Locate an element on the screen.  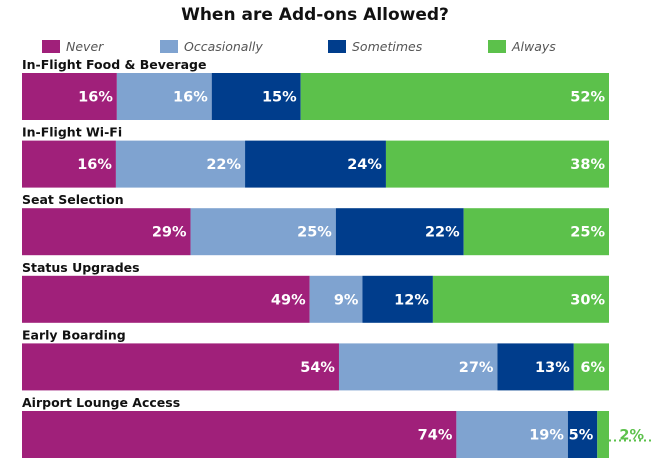
bar-airport-lounge-access-occasionally is located at coordinates (512, 434).